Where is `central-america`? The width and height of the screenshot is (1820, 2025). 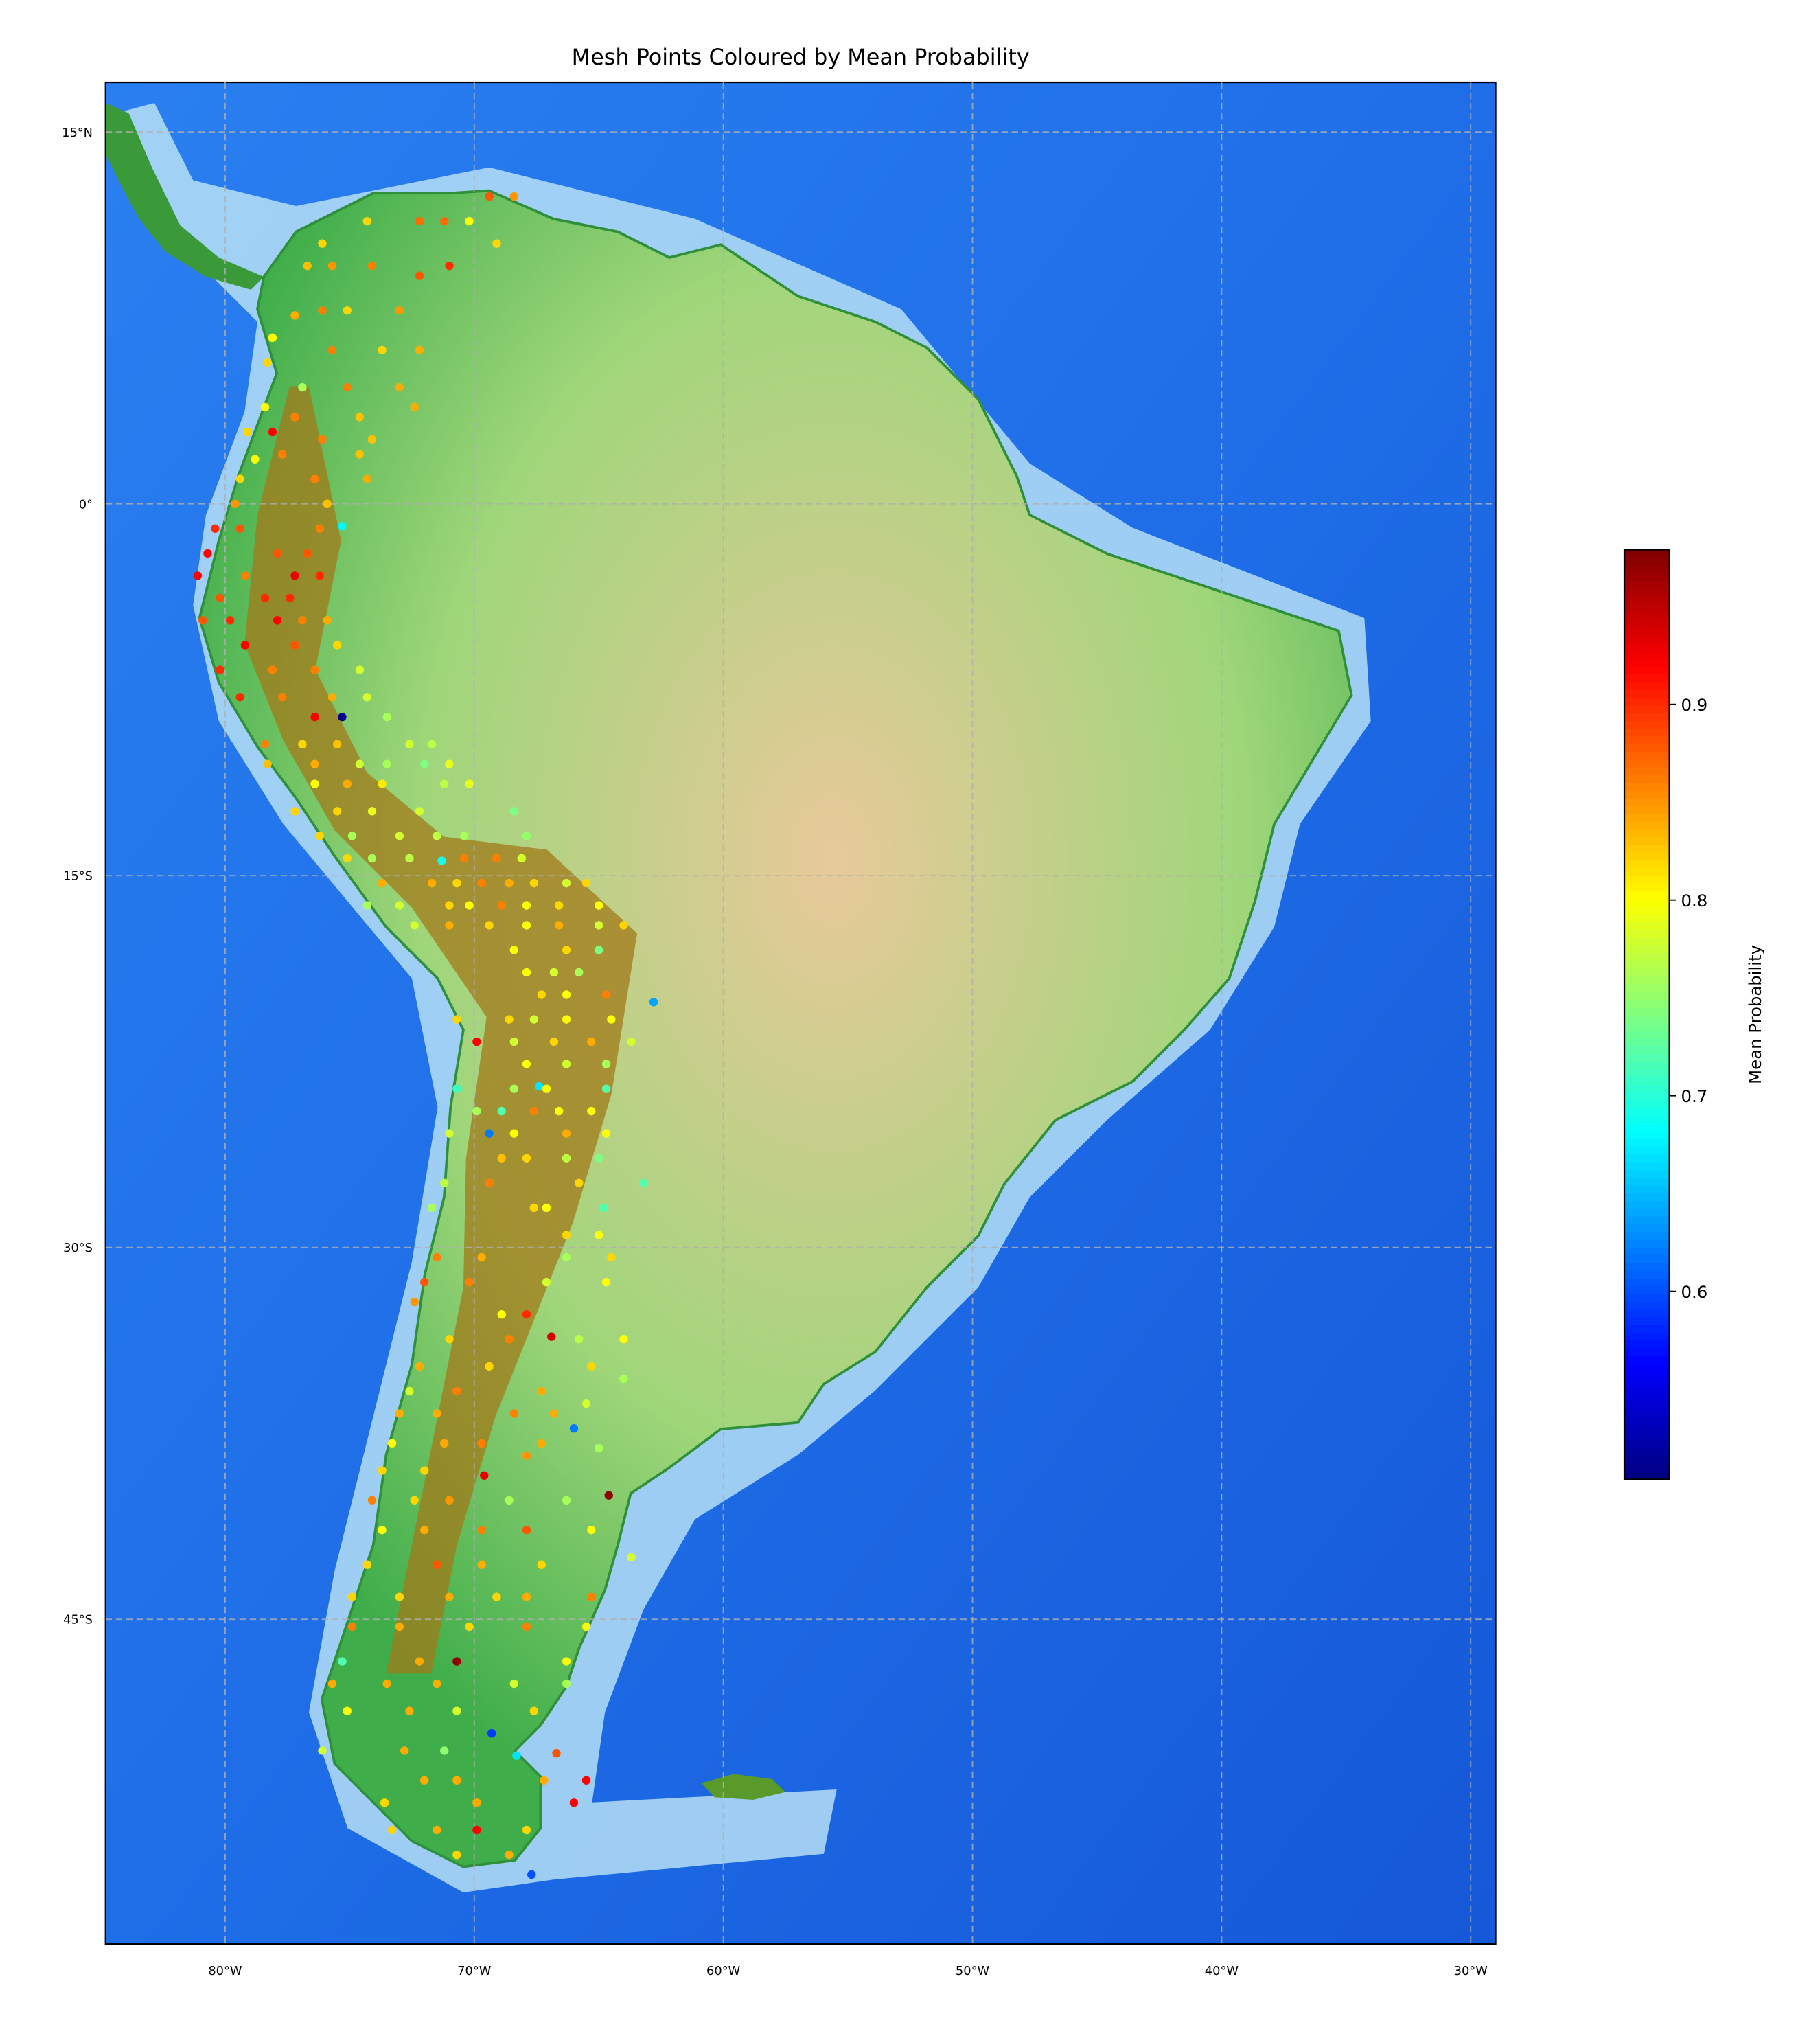
central-america is located at coordinates (184, 196).